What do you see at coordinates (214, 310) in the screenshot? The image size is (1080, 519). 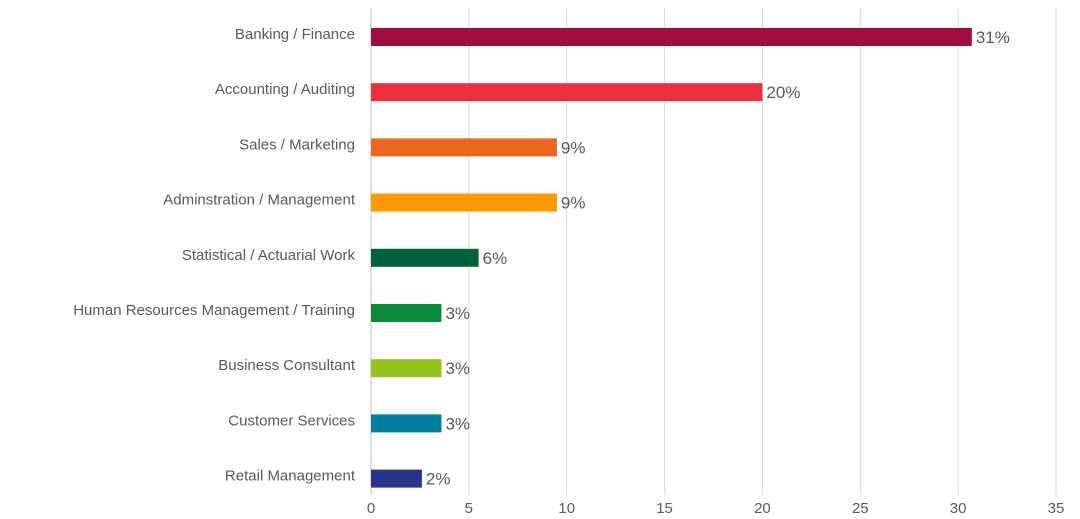 I see `category-label-5: Human Resources Management / Training` at bounding box center [214, 310].